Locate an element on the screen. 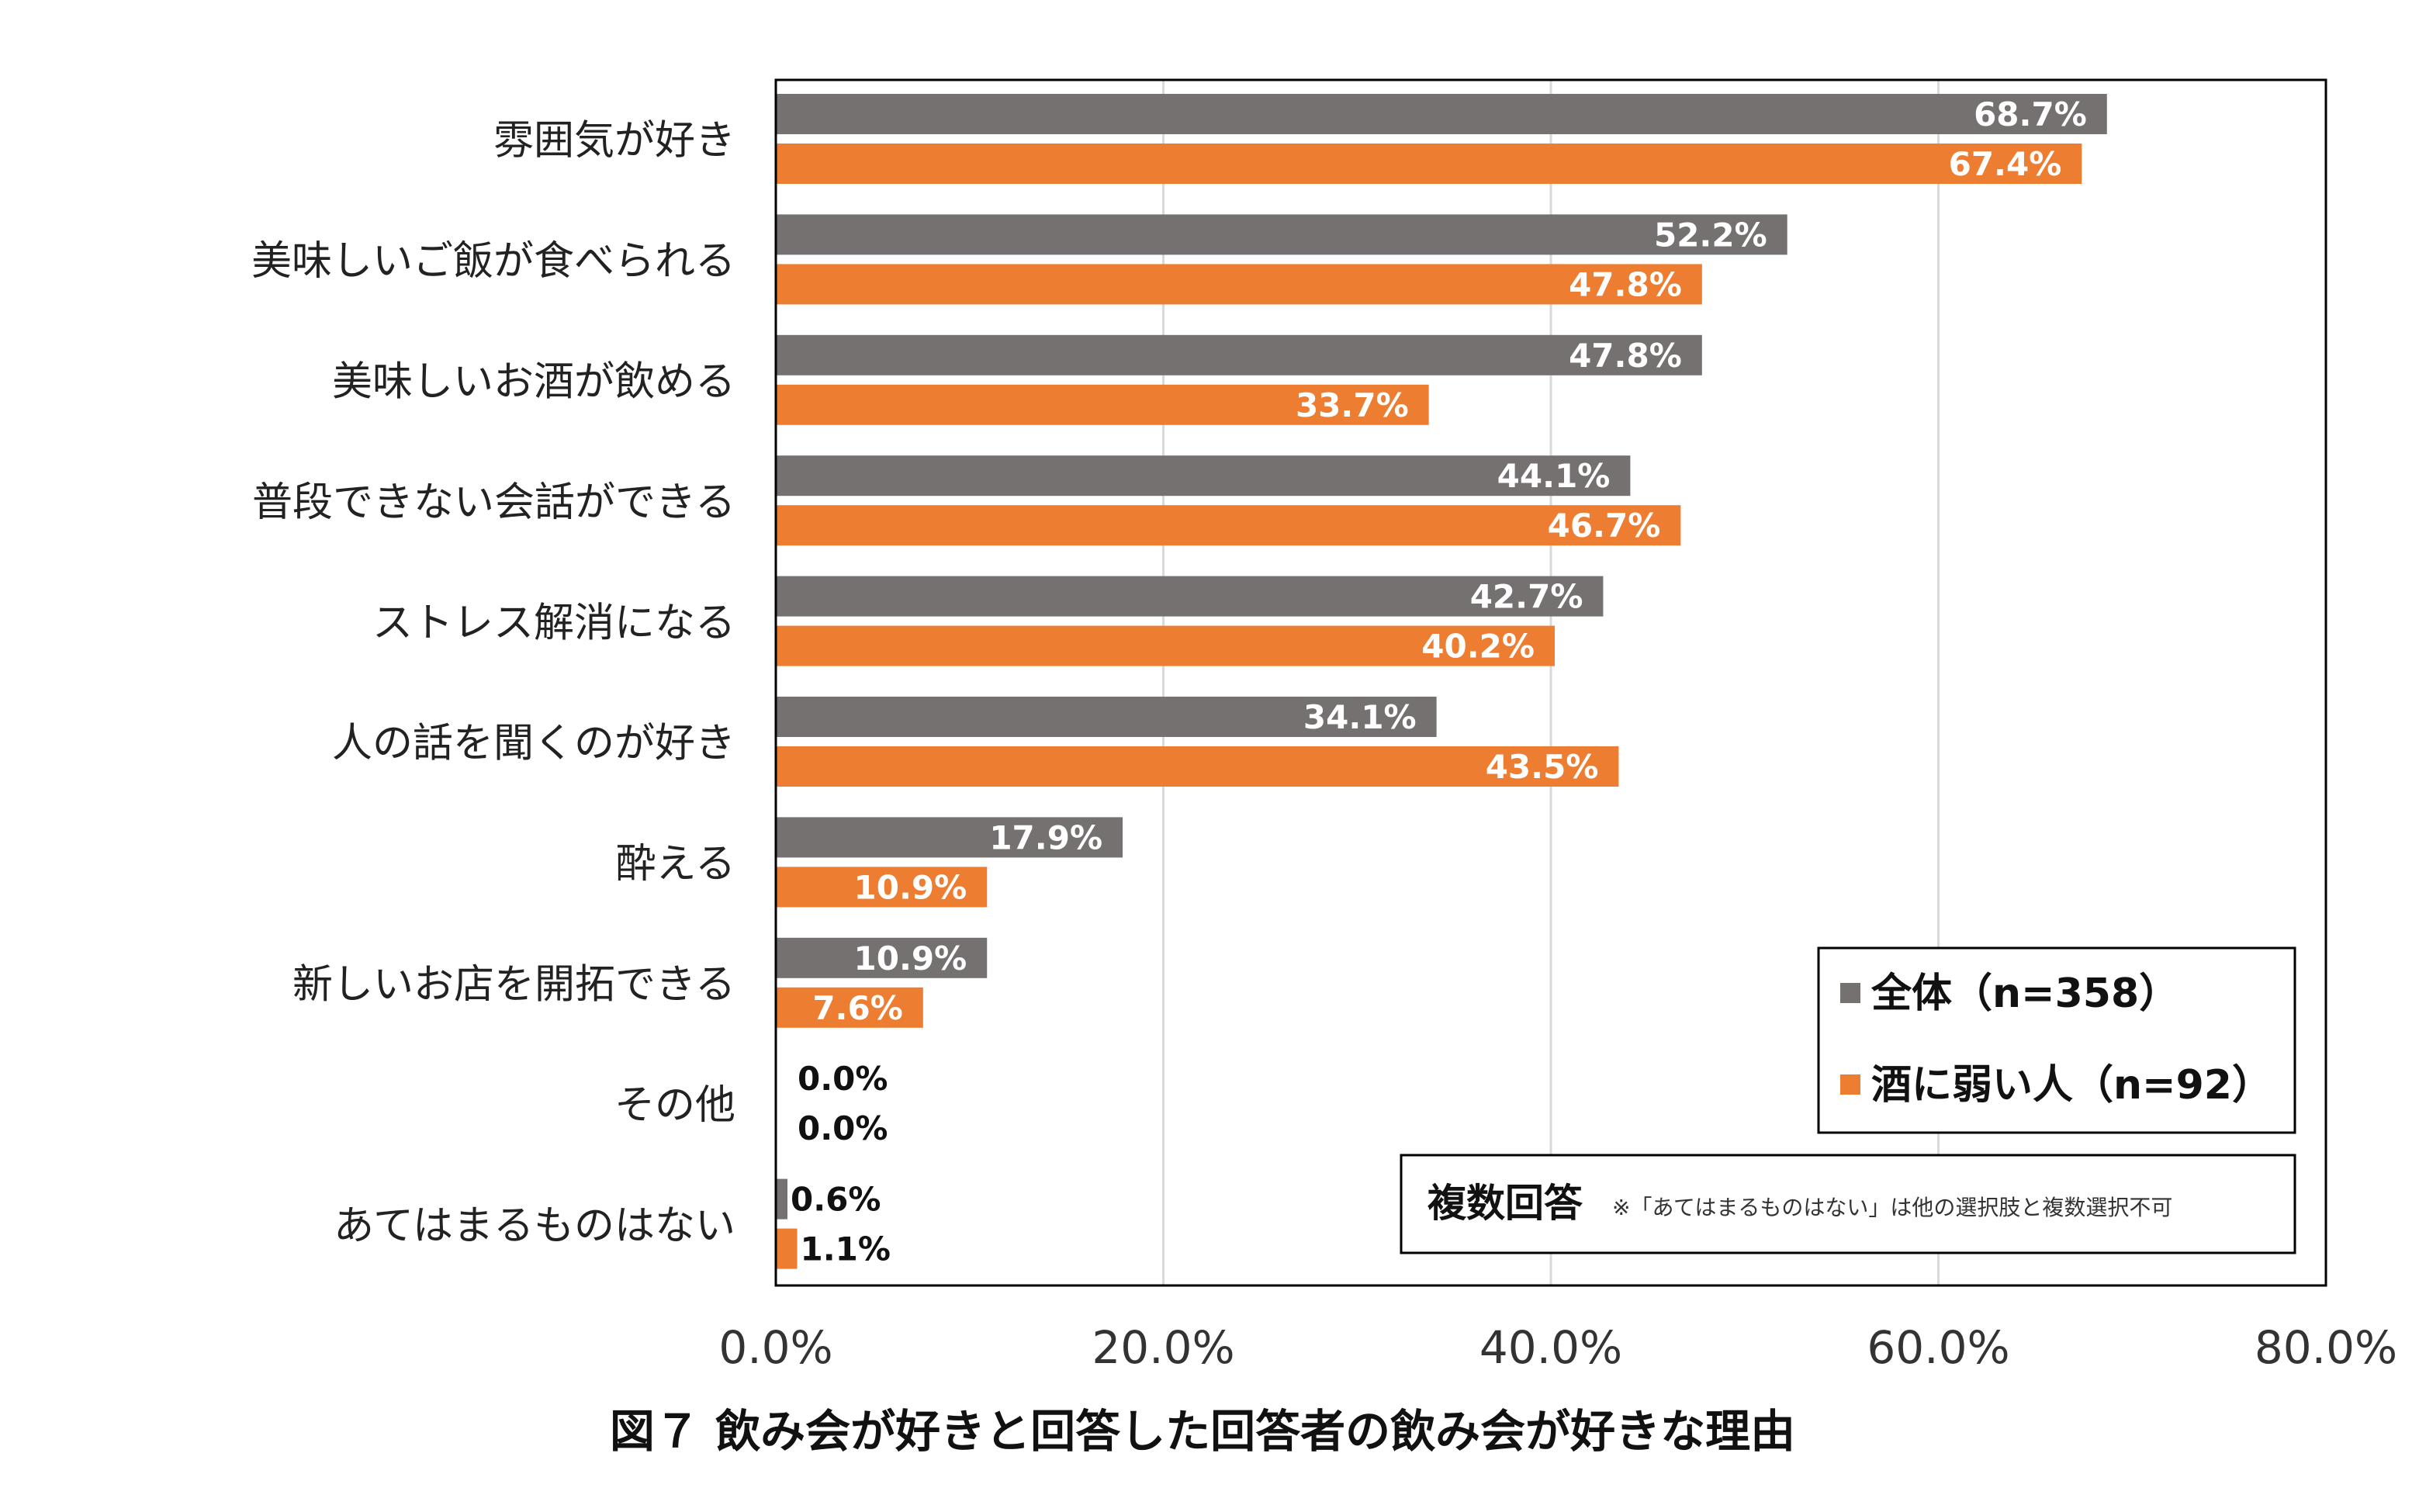 The width and height of the screenshot is (2419, 1512). category-label: 美味しいお酒が飲める is located at coordinates (533, 382).